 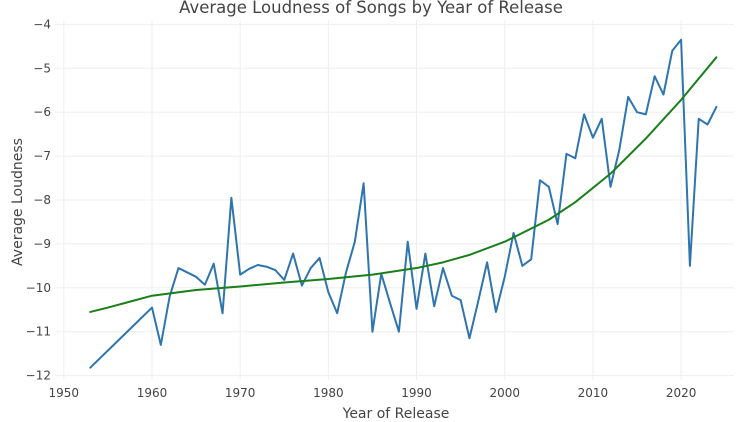 What do you see at coordinates (328, 393) in the screenshot?
I see `x-tick-label: 1980` at bounding box center [328, 393].